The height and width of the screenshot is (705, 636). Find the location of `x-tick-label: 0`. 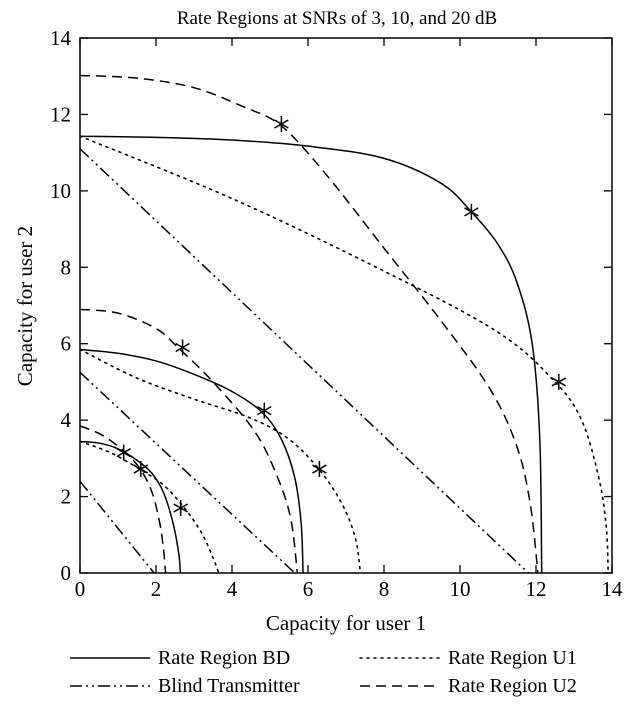

x-tick-label: 0 is located at coordinates (80, 589).